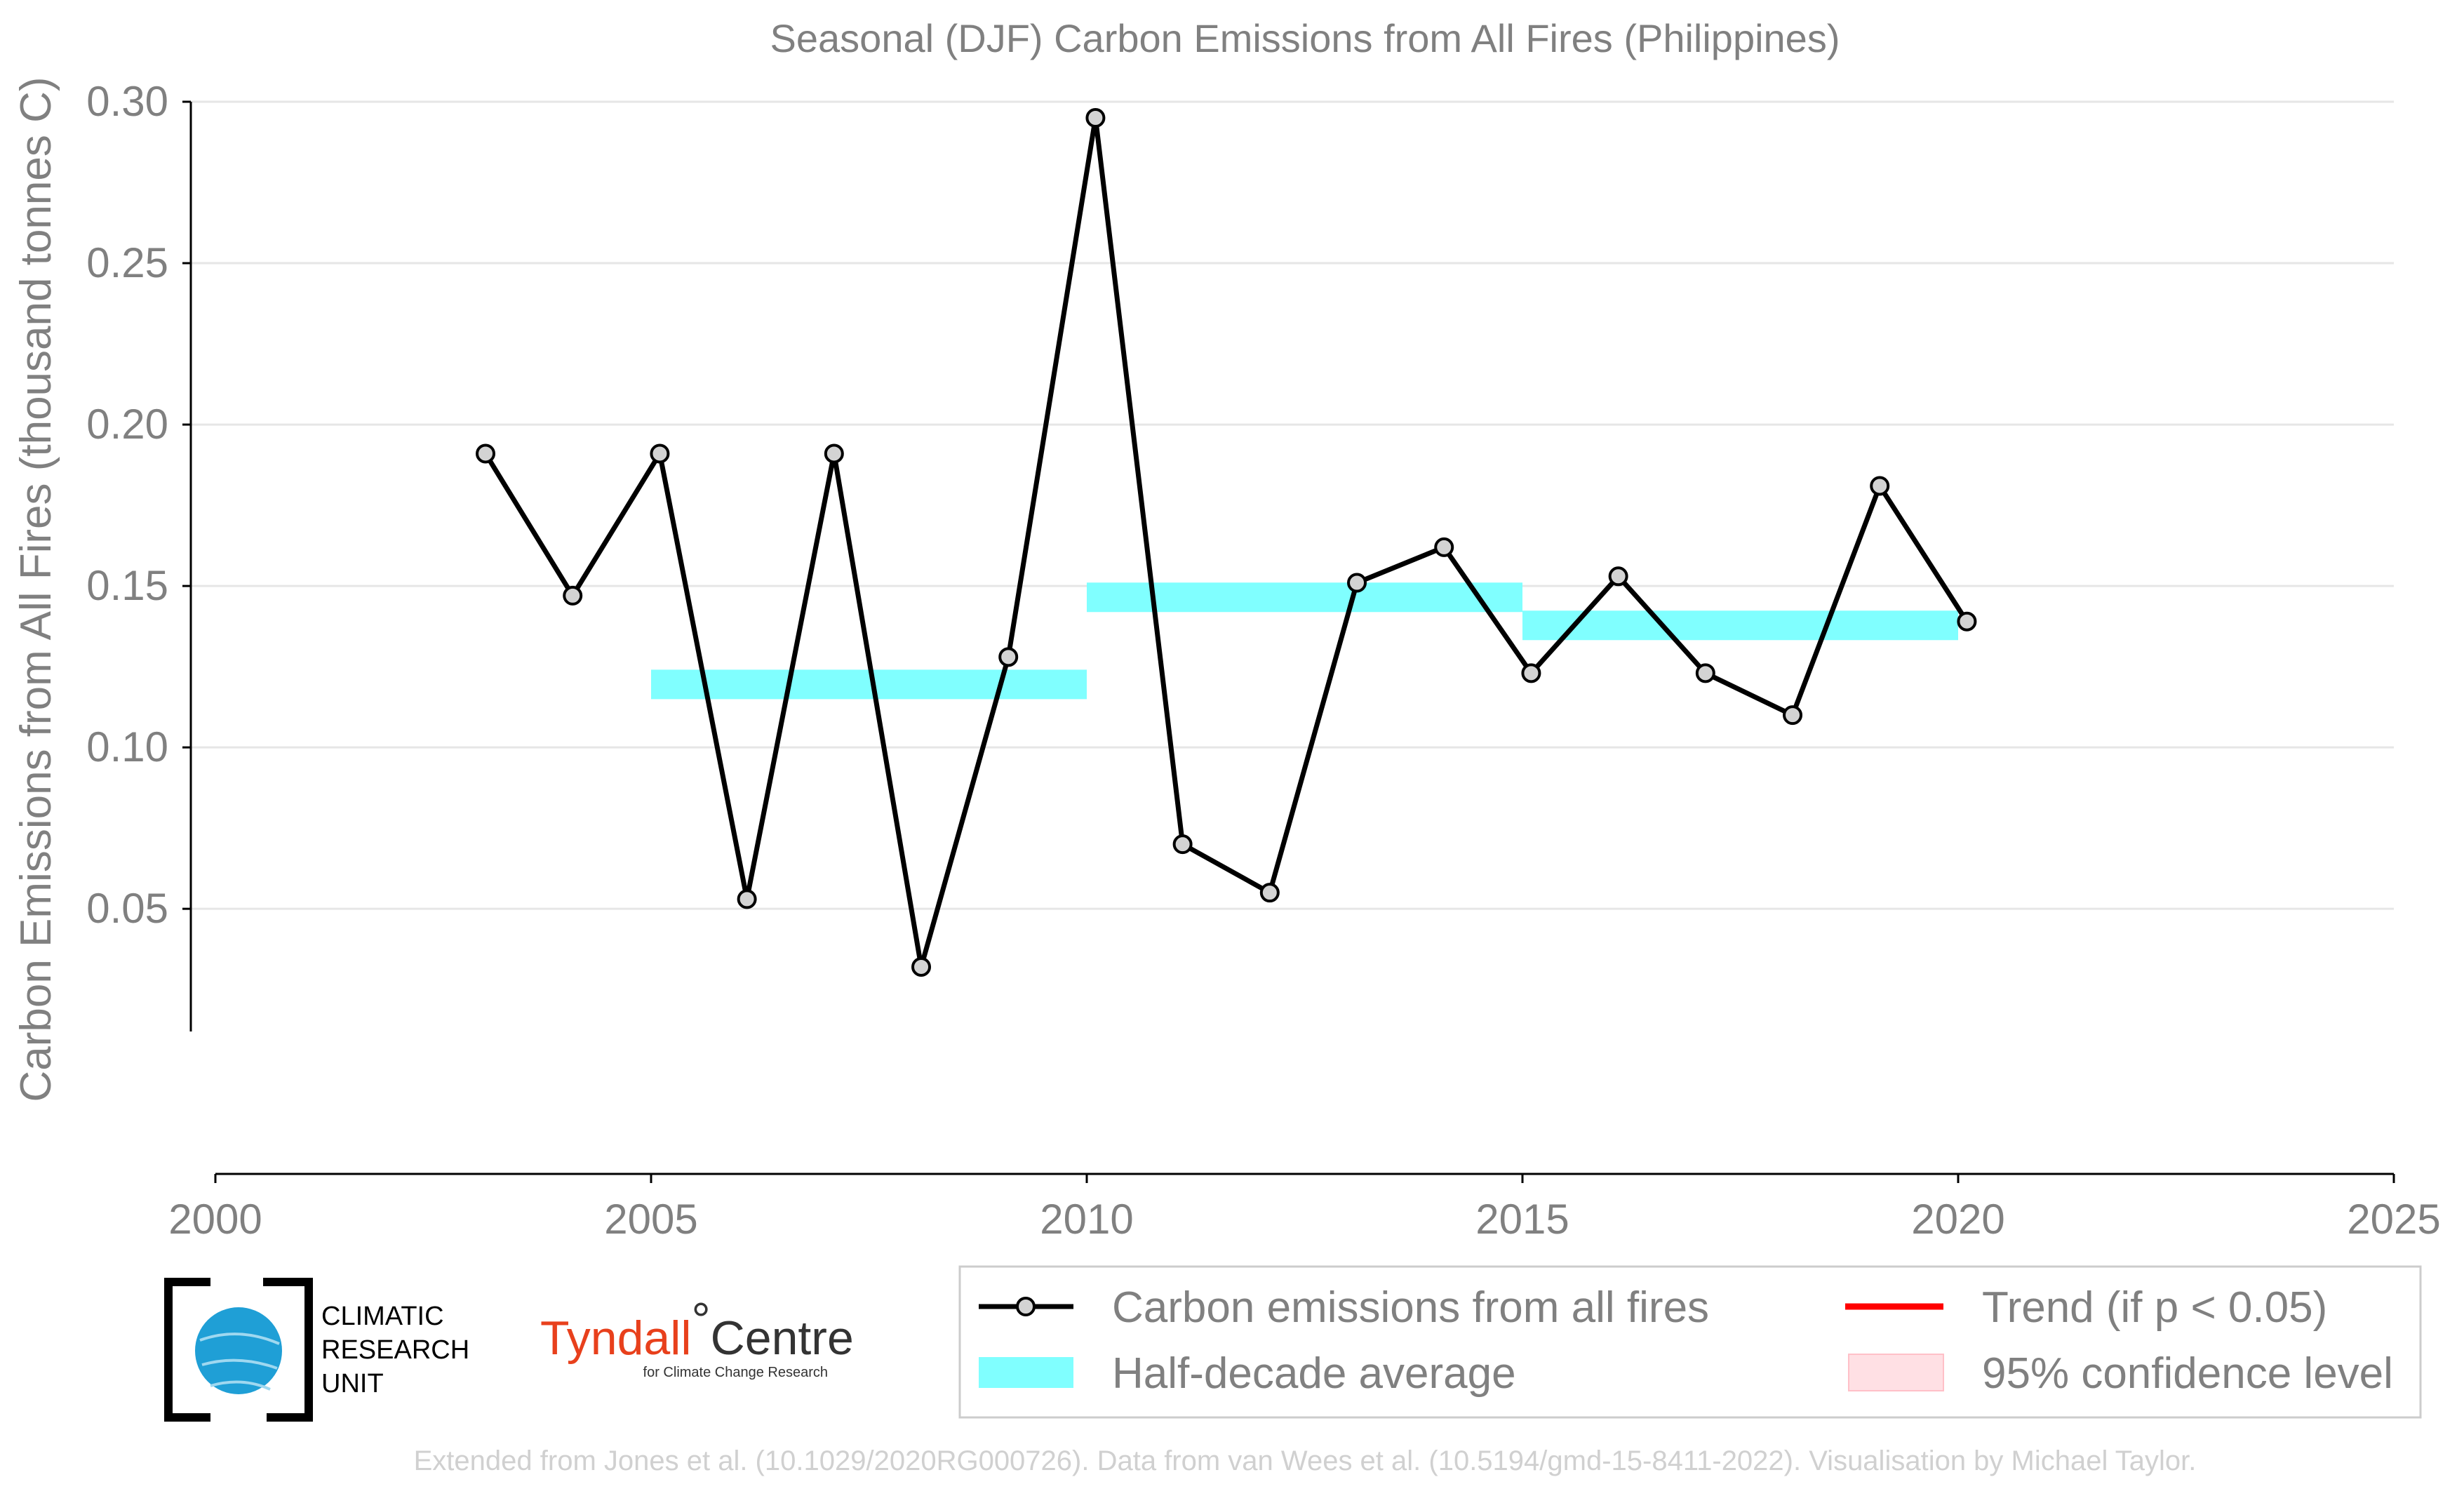 The width and height of the screenshot is (2464, 1496). I want to click on x-axis-ticks: 2000 2005 2010 2015 2020 2025, so click(1304, 1208).